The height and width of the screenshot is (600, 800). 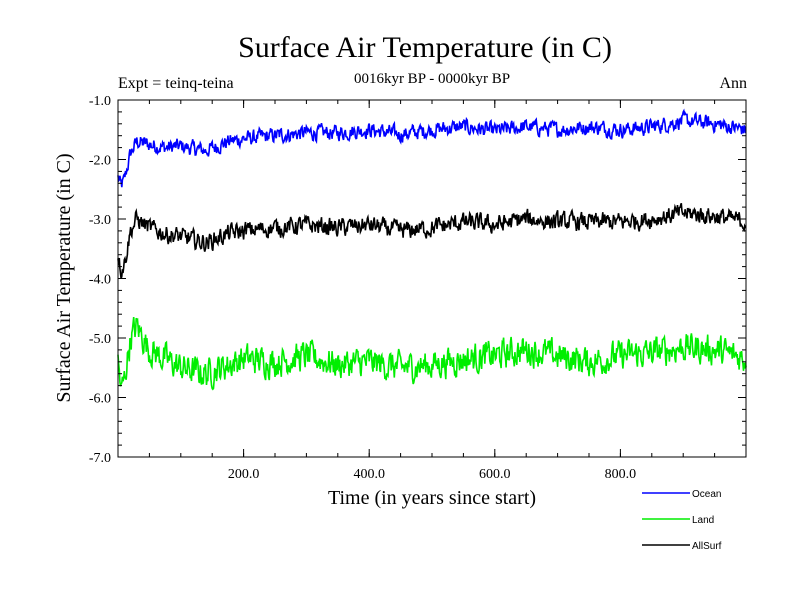 What do you see at coordinates (100, 399) in the screenshot?
I see `y-tick-label: -6.0` at bounding box center [100, 399].